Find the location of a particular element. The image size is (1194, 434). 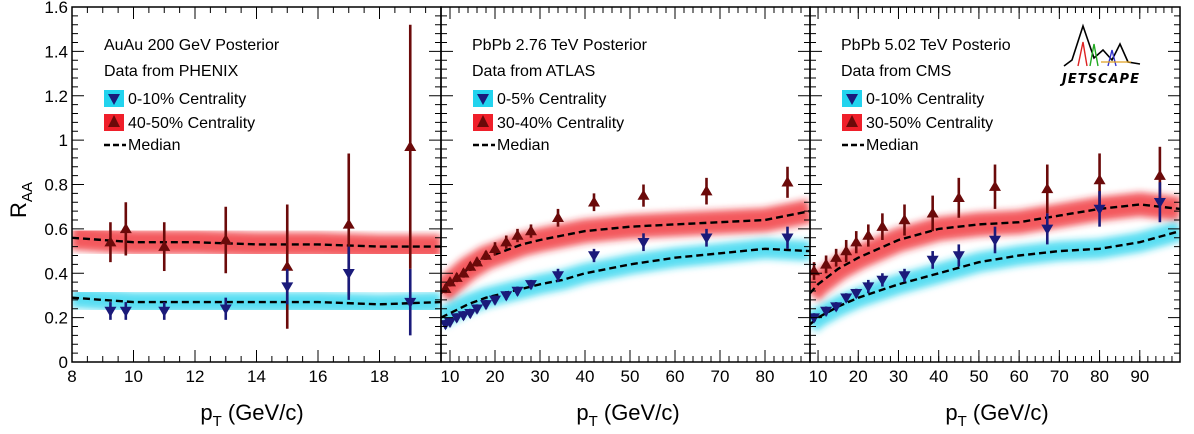

logo-wordmark: JETSCAPE is located at coordinates (1099, 79).